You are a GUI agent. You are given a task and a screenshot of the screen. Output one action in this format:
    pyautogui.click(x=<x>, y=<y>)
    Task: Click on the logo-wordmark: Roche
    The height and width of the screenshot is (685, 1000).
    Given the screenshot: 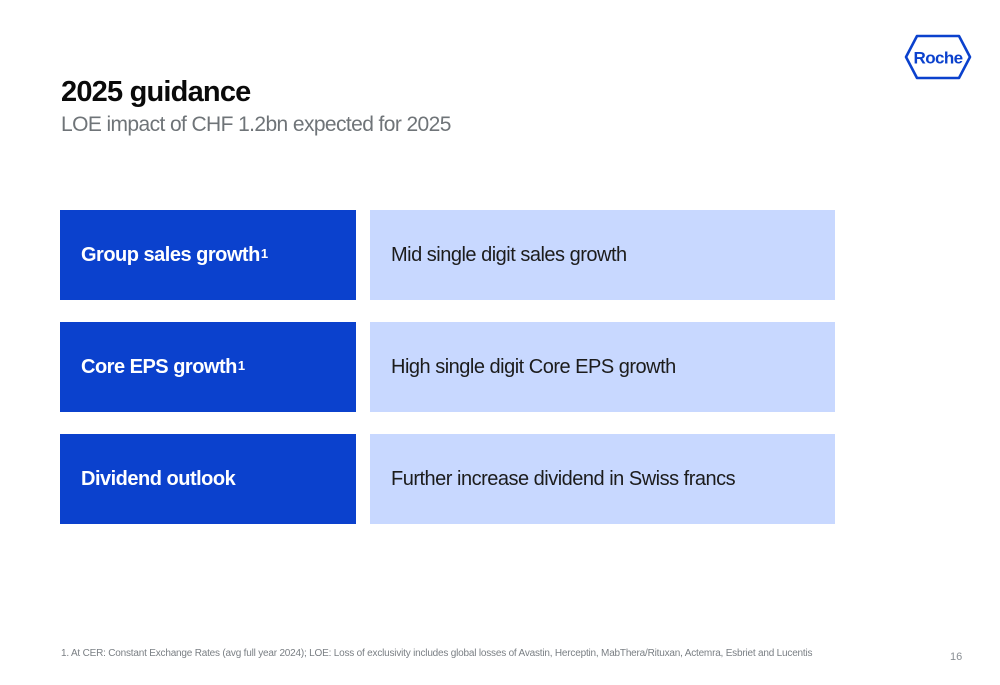 What is the action you would take?
    pyautogui.click(x=938, y=58)
    